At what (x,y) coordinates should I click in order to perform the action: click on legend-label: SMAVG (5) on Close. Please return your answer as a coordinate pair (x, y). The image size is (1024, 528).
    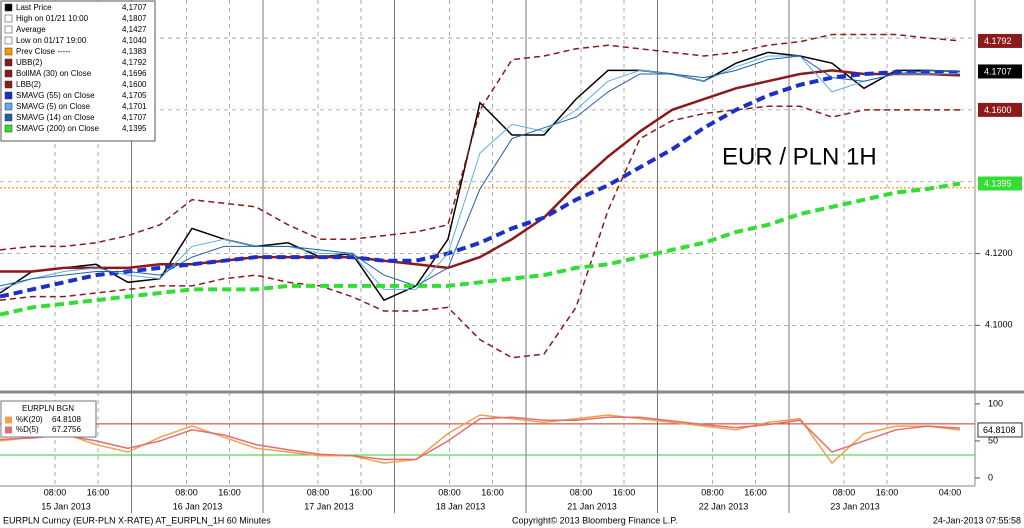
    Looking at the image, I should click on (53, 106).